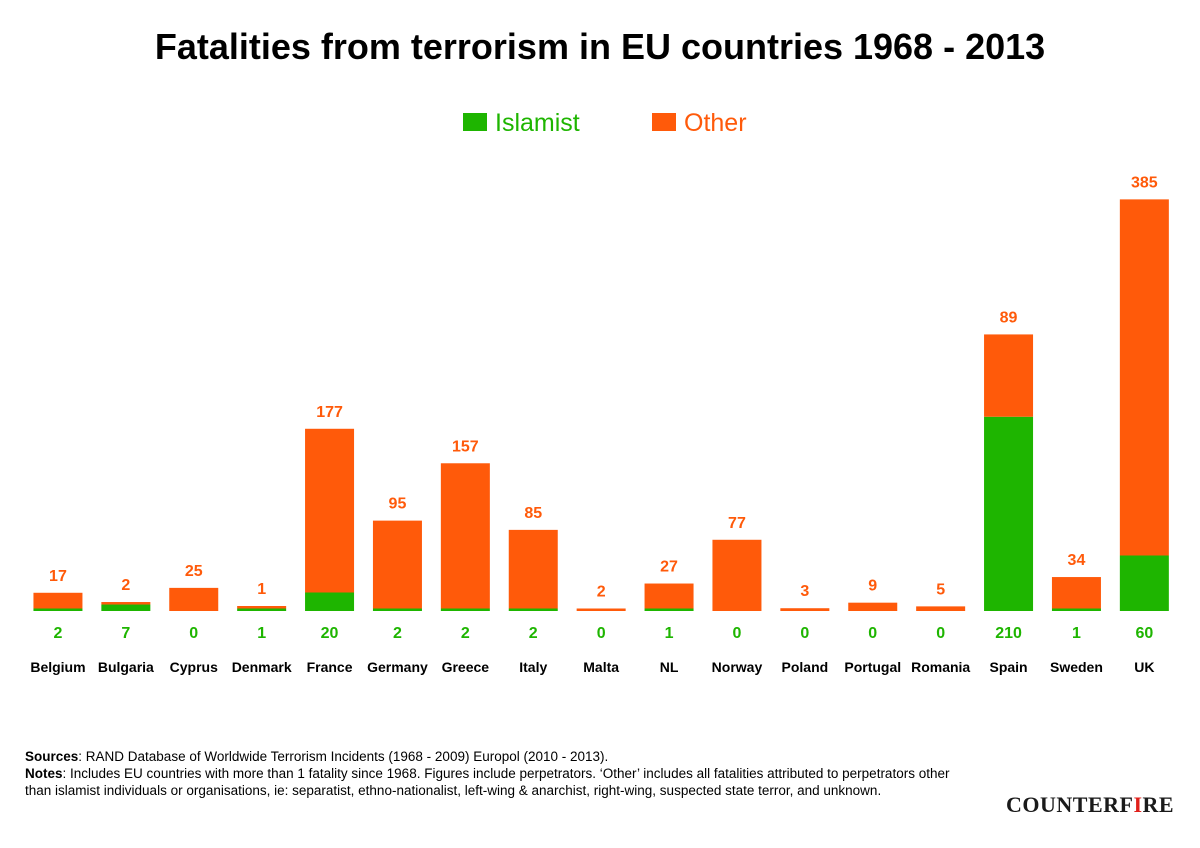  What do you see at coordinates (805, 667) in the screenshot?
I see `category-label-poland: Poland` at bounding box center [805, 667].